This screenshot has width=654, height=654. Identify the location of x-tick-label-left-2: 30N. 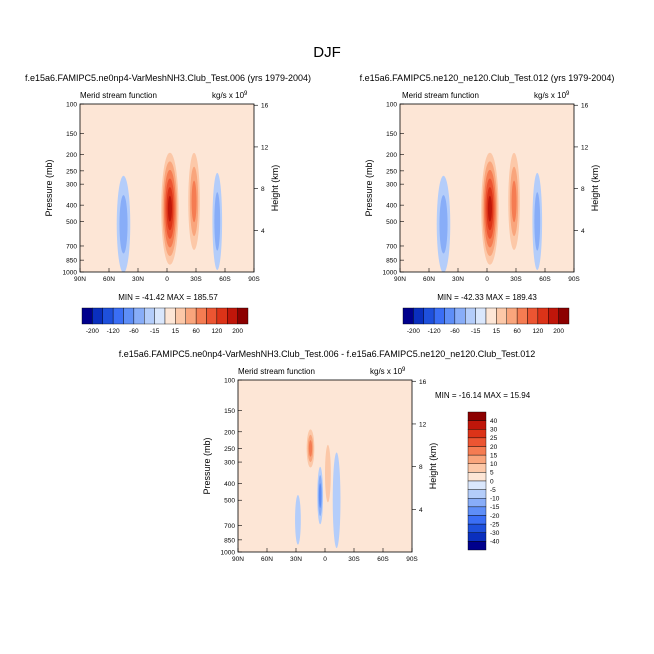
(138, 279).